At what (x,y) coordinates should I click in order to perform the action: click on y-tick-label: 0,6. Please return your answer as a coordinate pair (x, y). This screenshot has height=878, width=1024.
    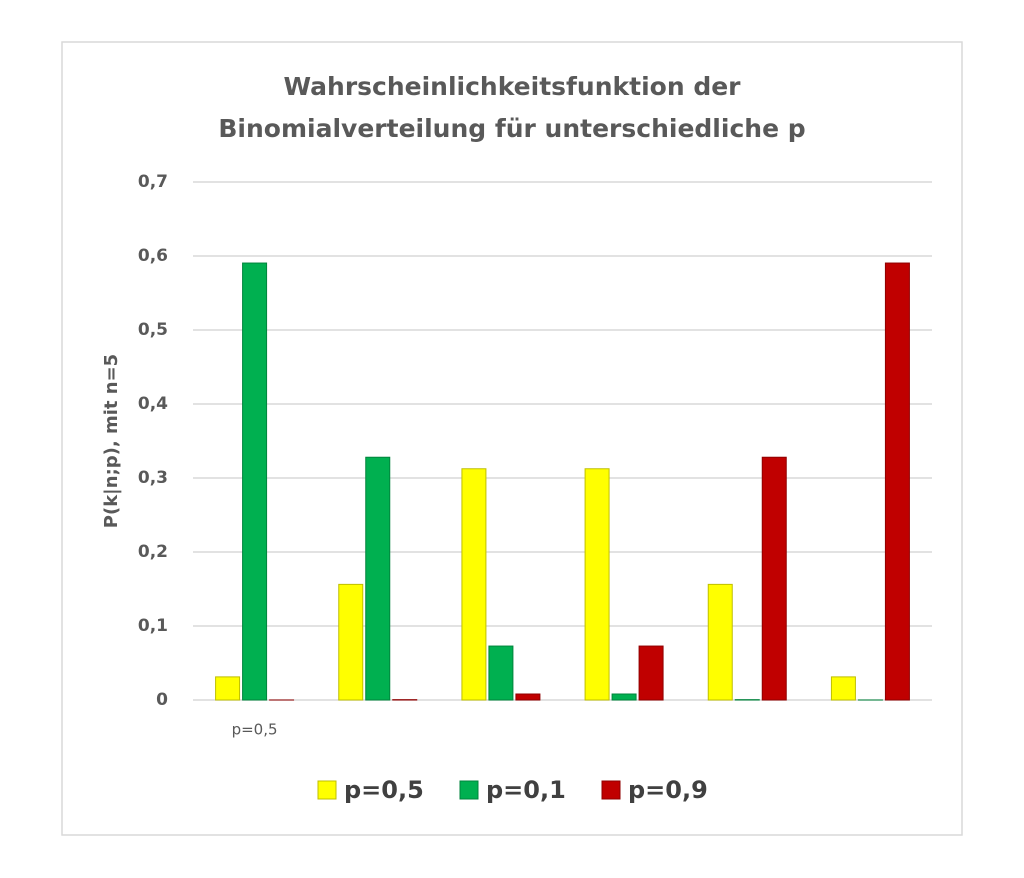
    Looking at the image, I should click on (153, 256).